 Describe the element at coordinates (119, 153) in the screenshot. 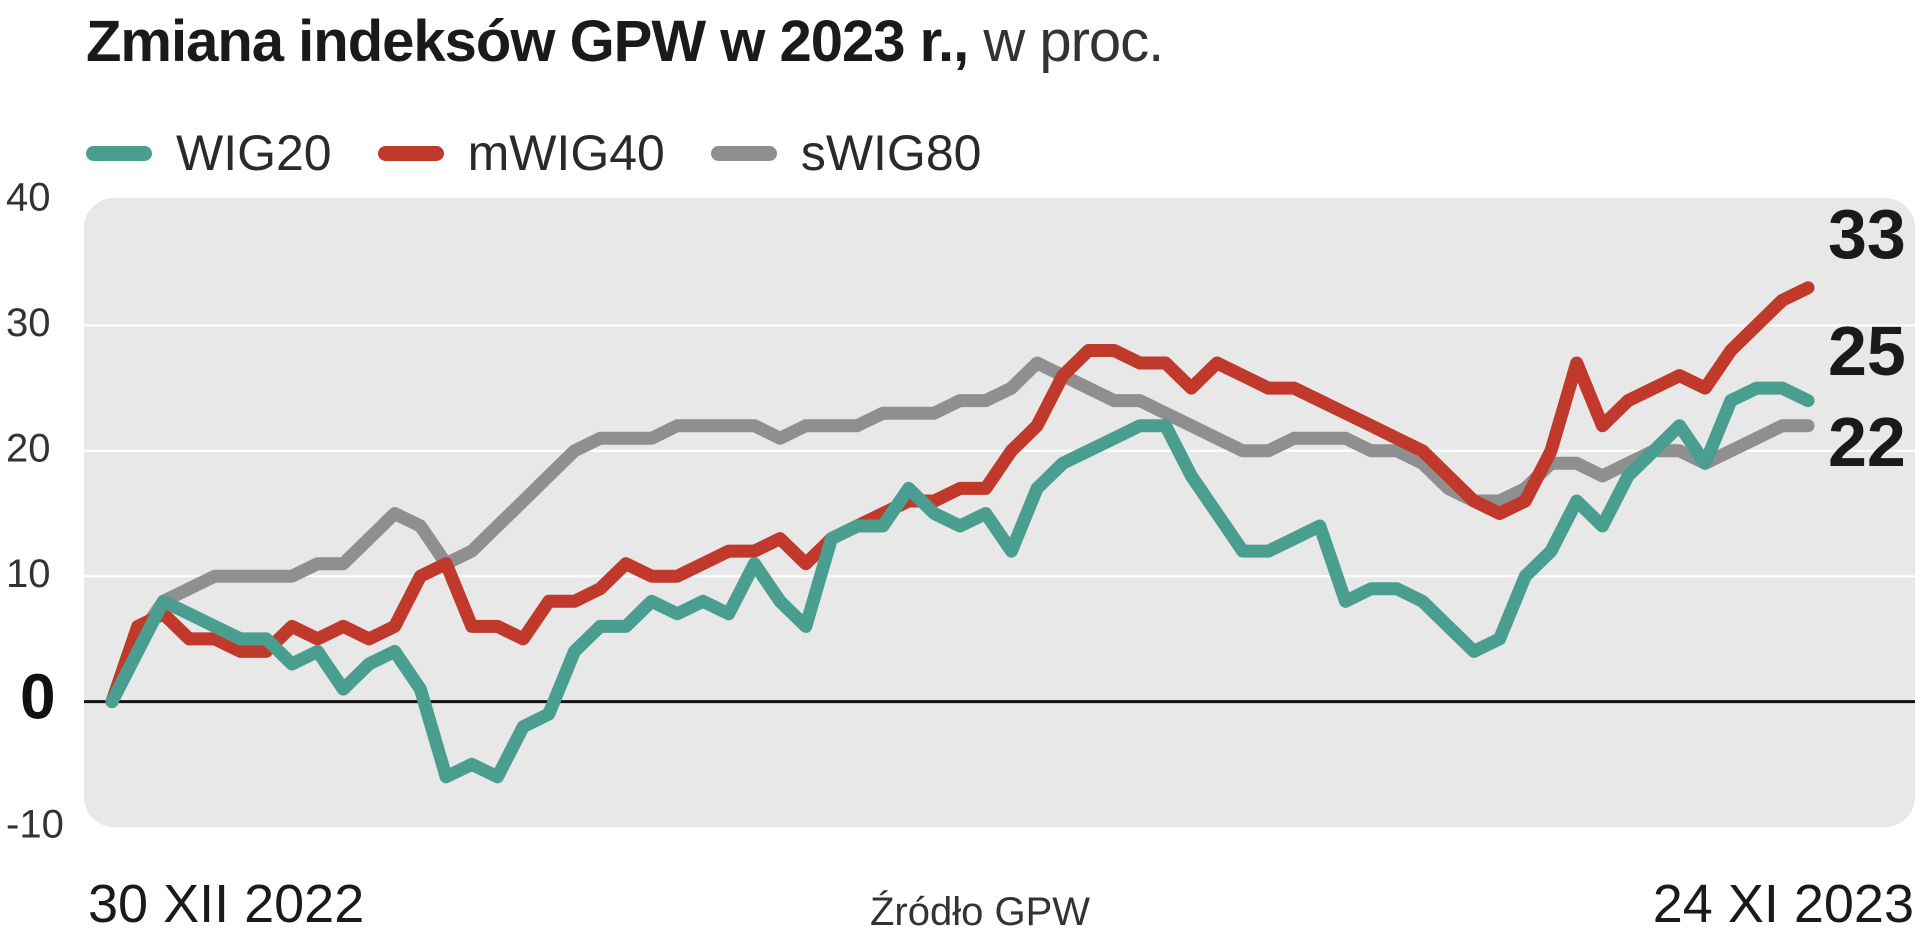

I see `legend-swatch-wig20` at that location.